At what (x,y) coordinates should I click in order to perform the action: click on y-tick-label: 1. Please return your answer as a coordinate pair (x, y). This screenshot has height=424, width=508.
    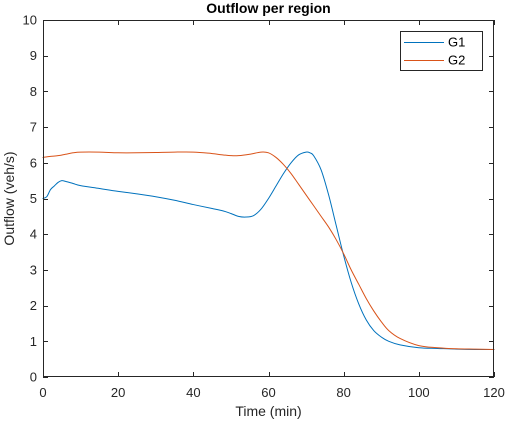
    Looking at the image, I should click on (33, 341).